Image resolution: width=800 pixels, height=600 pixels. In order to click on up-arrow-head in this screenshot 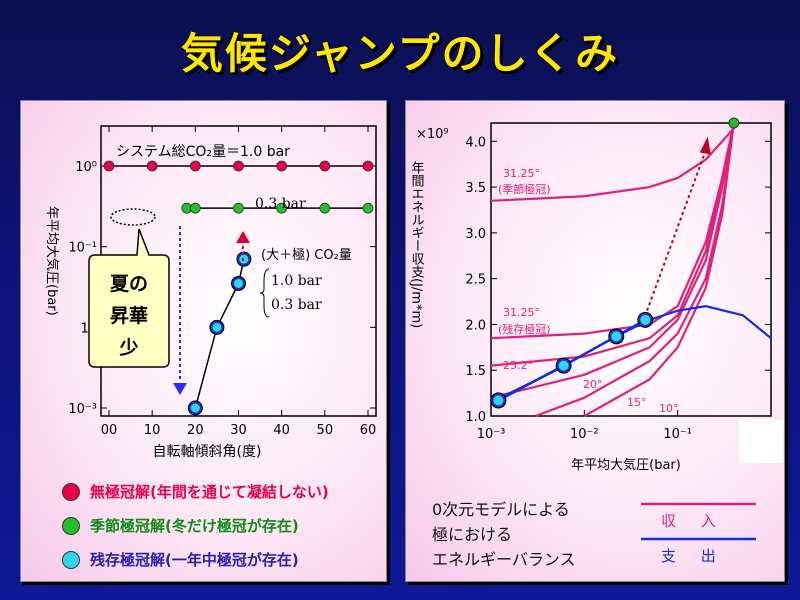, I will do `click(243, 237)`.